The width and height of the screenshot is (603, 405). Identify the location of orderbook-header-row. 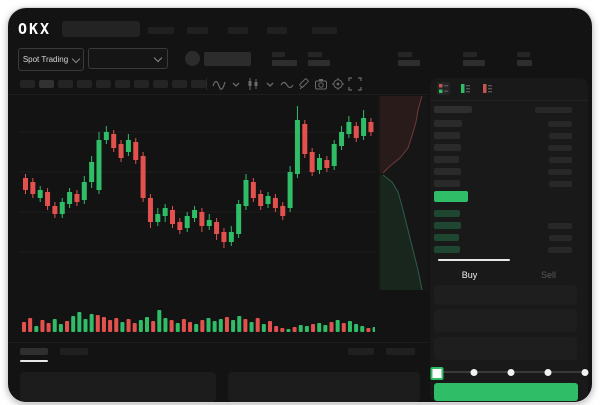
(509, 110).